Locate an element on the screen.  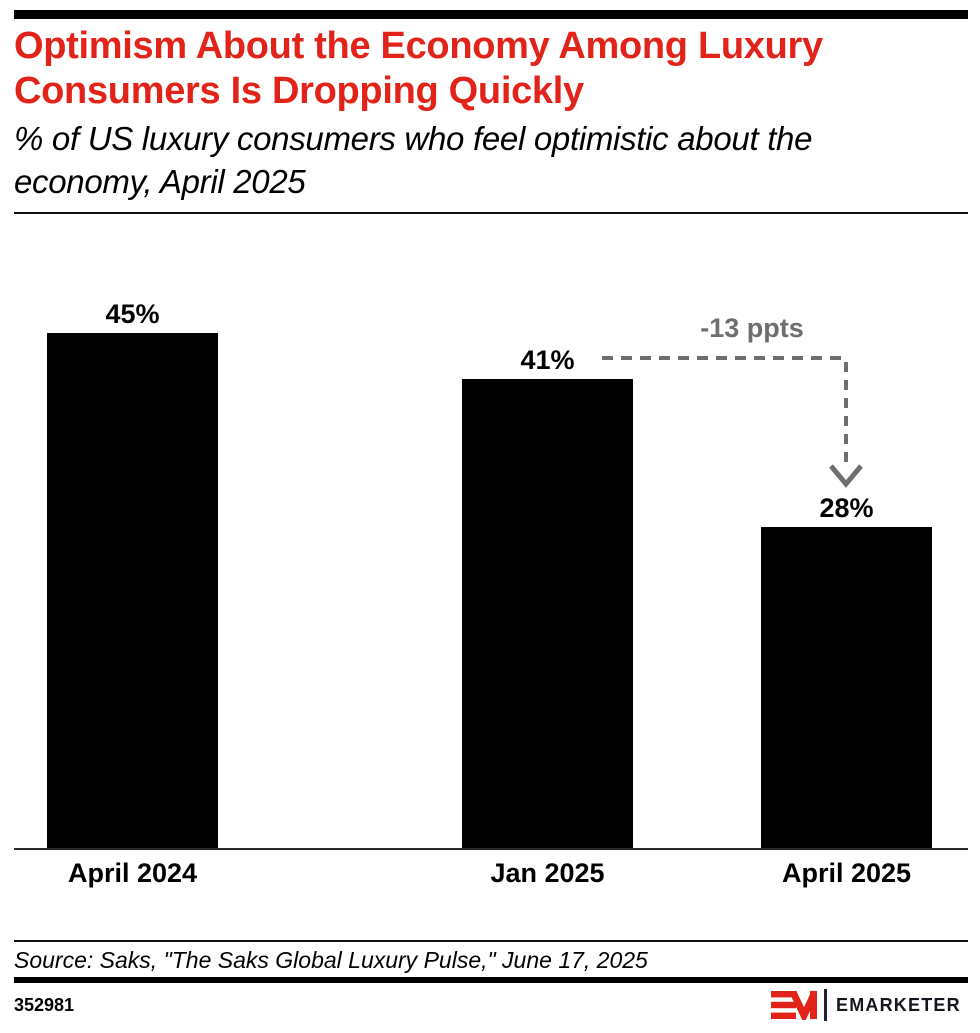
top-rule is located at coordinates (491, 14).